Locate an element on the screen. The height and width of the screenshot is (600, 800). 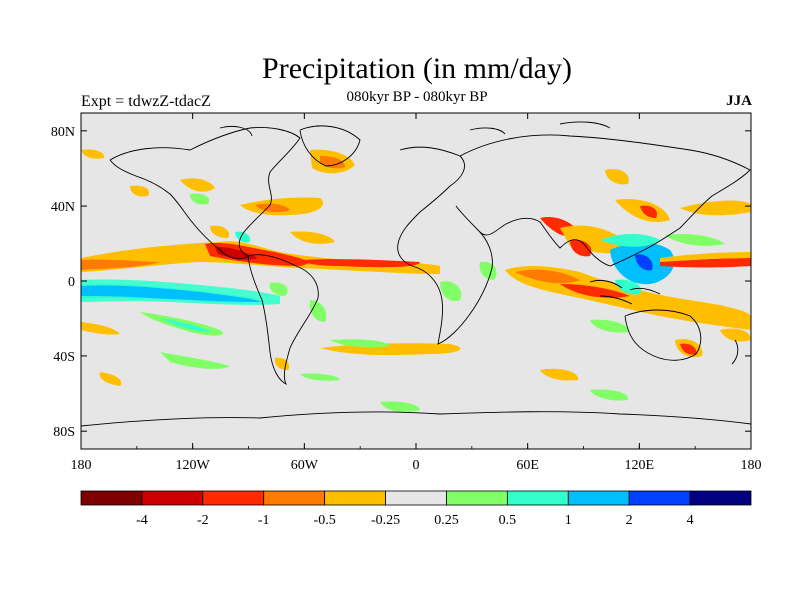
patch-south-pacific-green2 is located at coordinates (195, 360).